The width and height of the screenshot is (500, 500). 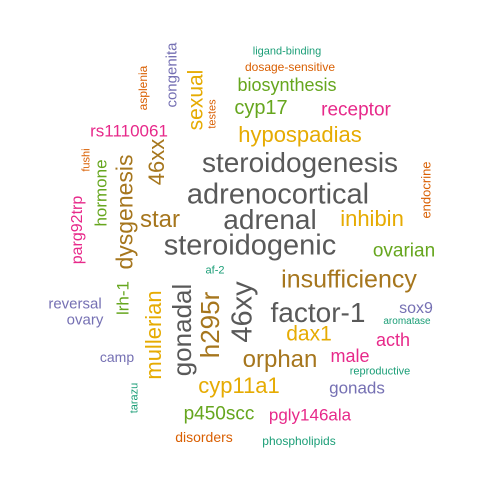 What do you see at coordinates (172, 75) in the screenshot?
I see `word-congenita: congenita` at bounding box center [172, 75].